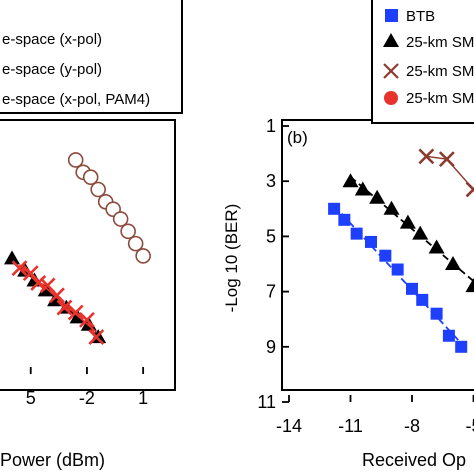  I want to click on x-tick-label: 1, so click(143, 398).